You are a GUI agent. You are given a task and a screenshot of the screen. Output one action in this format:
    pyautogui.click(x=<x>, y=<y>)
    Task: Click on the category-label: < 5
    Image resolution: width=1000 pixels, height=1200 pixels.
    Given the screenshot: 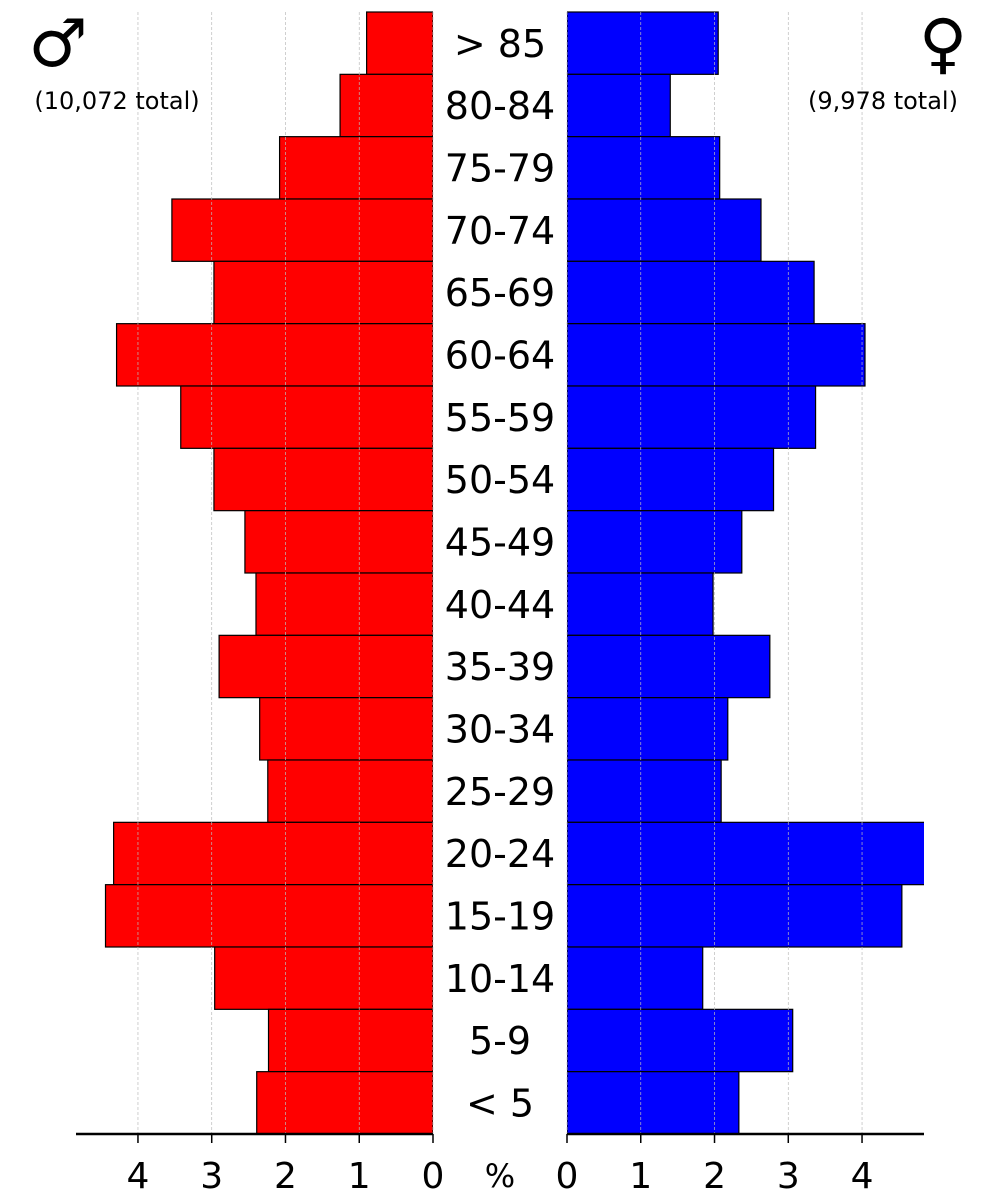 What is the action you would take?
    pyautogui.click(x=500, y=1103)
    